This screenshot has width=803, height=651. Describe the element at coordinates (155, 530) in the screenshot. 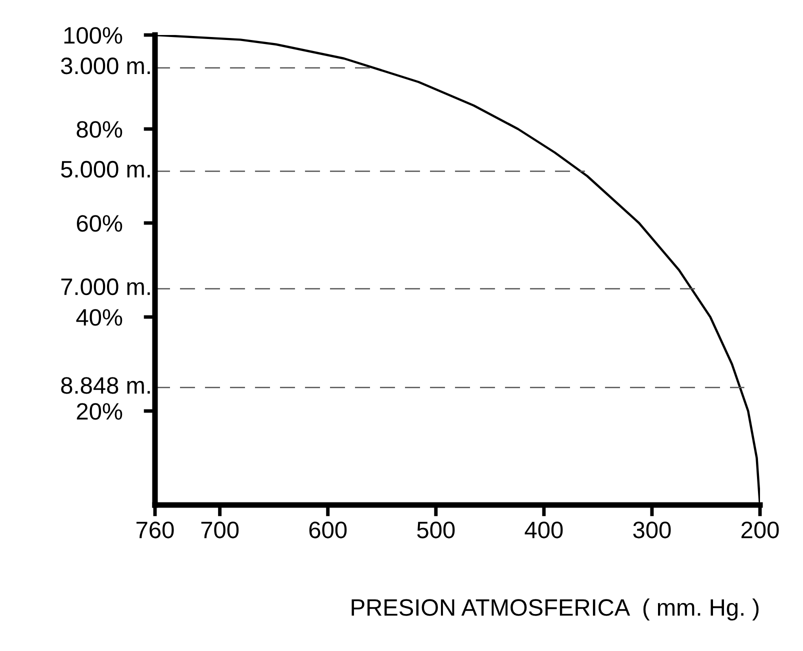

I see `x-tick-label: 760` at that location.